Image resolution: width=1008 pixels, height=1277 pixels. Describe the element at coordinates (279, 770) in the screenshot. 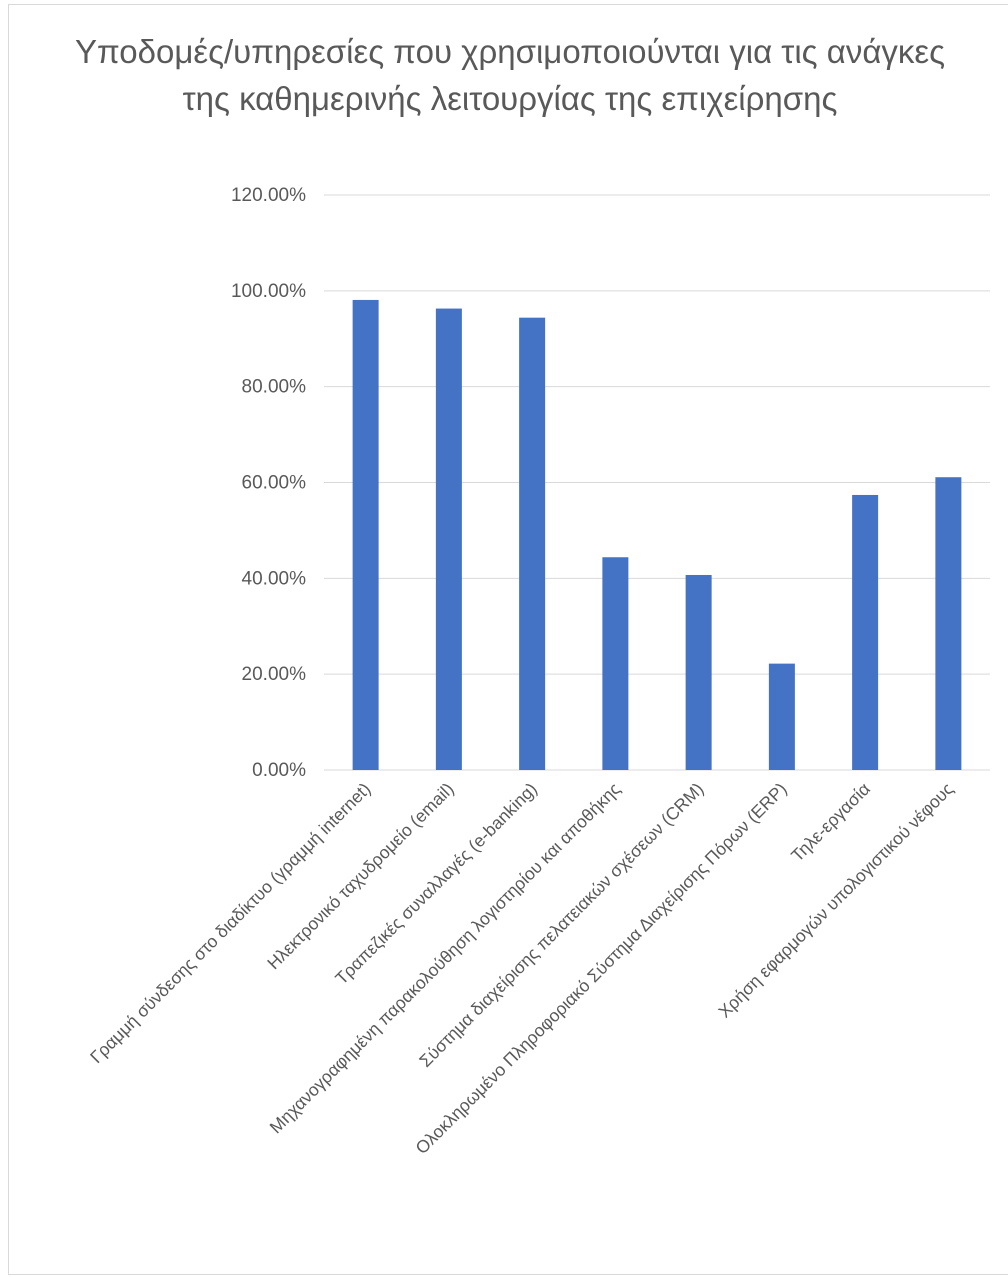

I see `y-tick-label: 0.00%` at that location.